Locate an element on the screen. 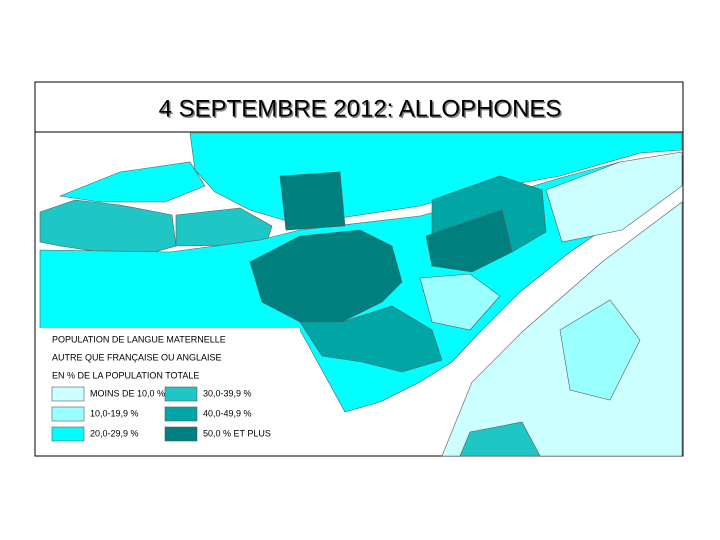 The image size is (720, 540). title: 4 SEPTEMBRE 2012: ALLOPHONES is located at coordinates (360, 108).